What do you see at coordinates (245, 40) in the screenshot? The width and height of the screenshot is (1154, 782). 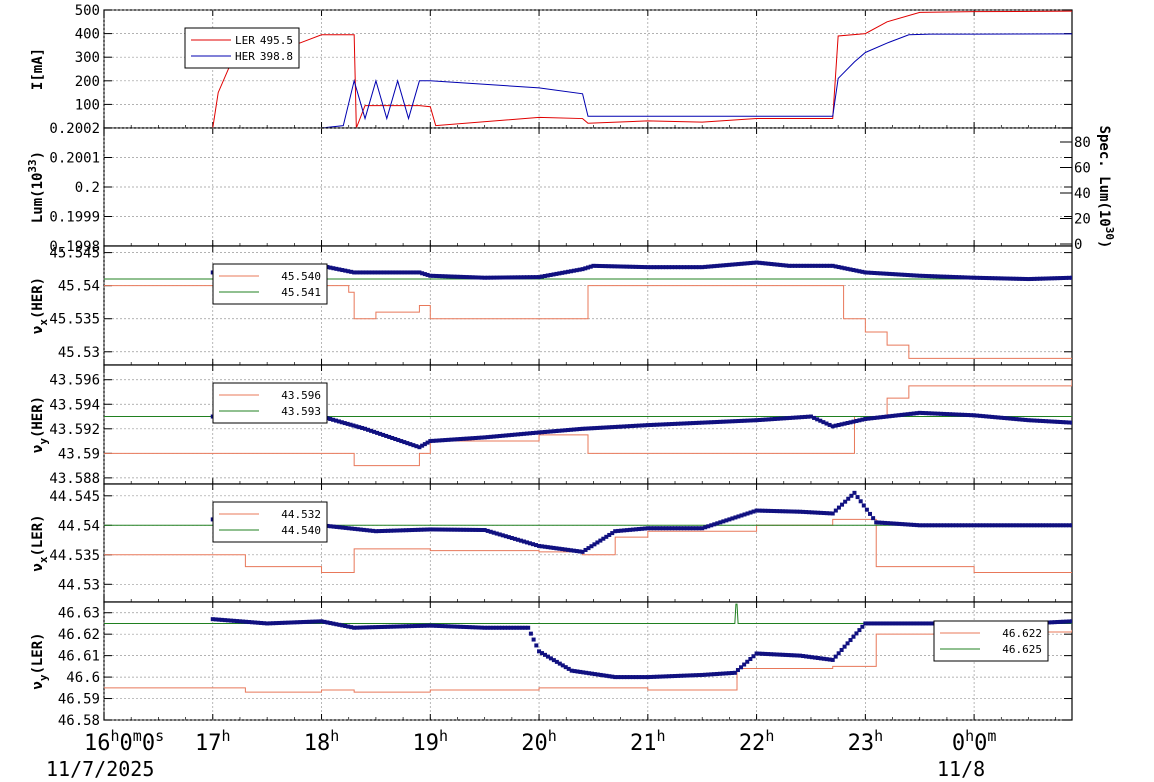 I see `legend-series-name: LER` at bounding box center [245, 40].